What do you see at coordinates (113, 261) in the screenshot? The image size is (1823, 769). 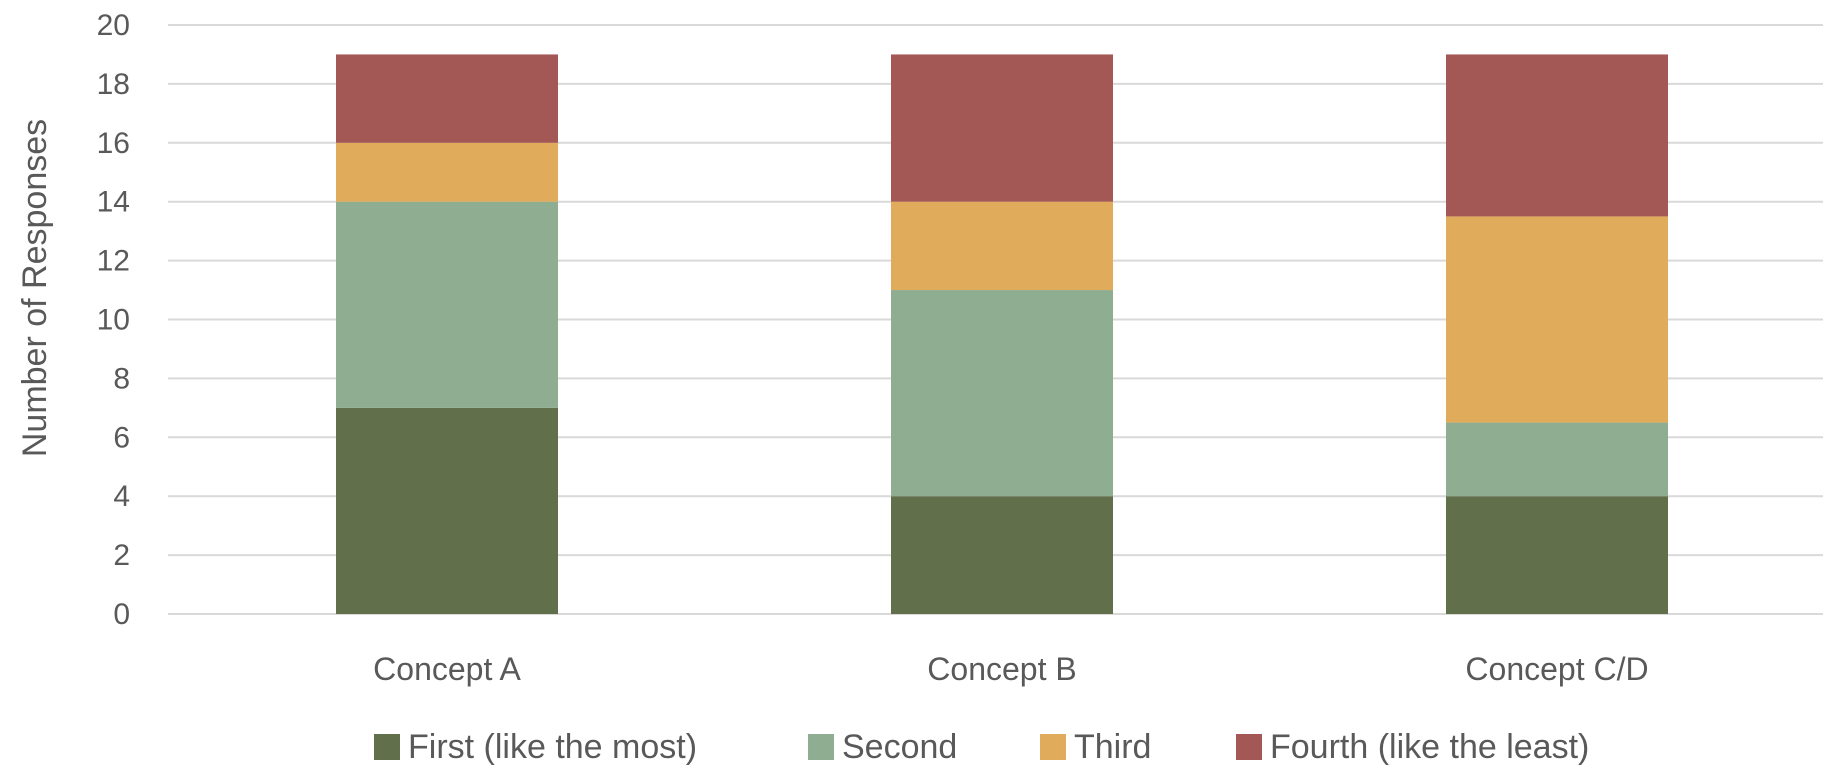 I see `y-tick-label: 12` at bounding box center [113, 261].